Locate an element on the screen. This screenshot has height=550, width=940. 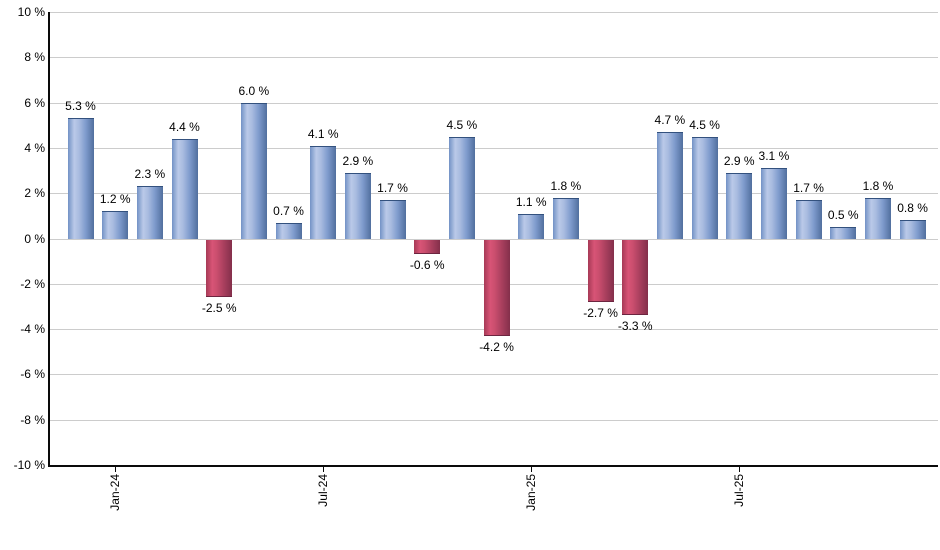
y-axis-tick-label: -4 % is located at coordinates (32, 329).